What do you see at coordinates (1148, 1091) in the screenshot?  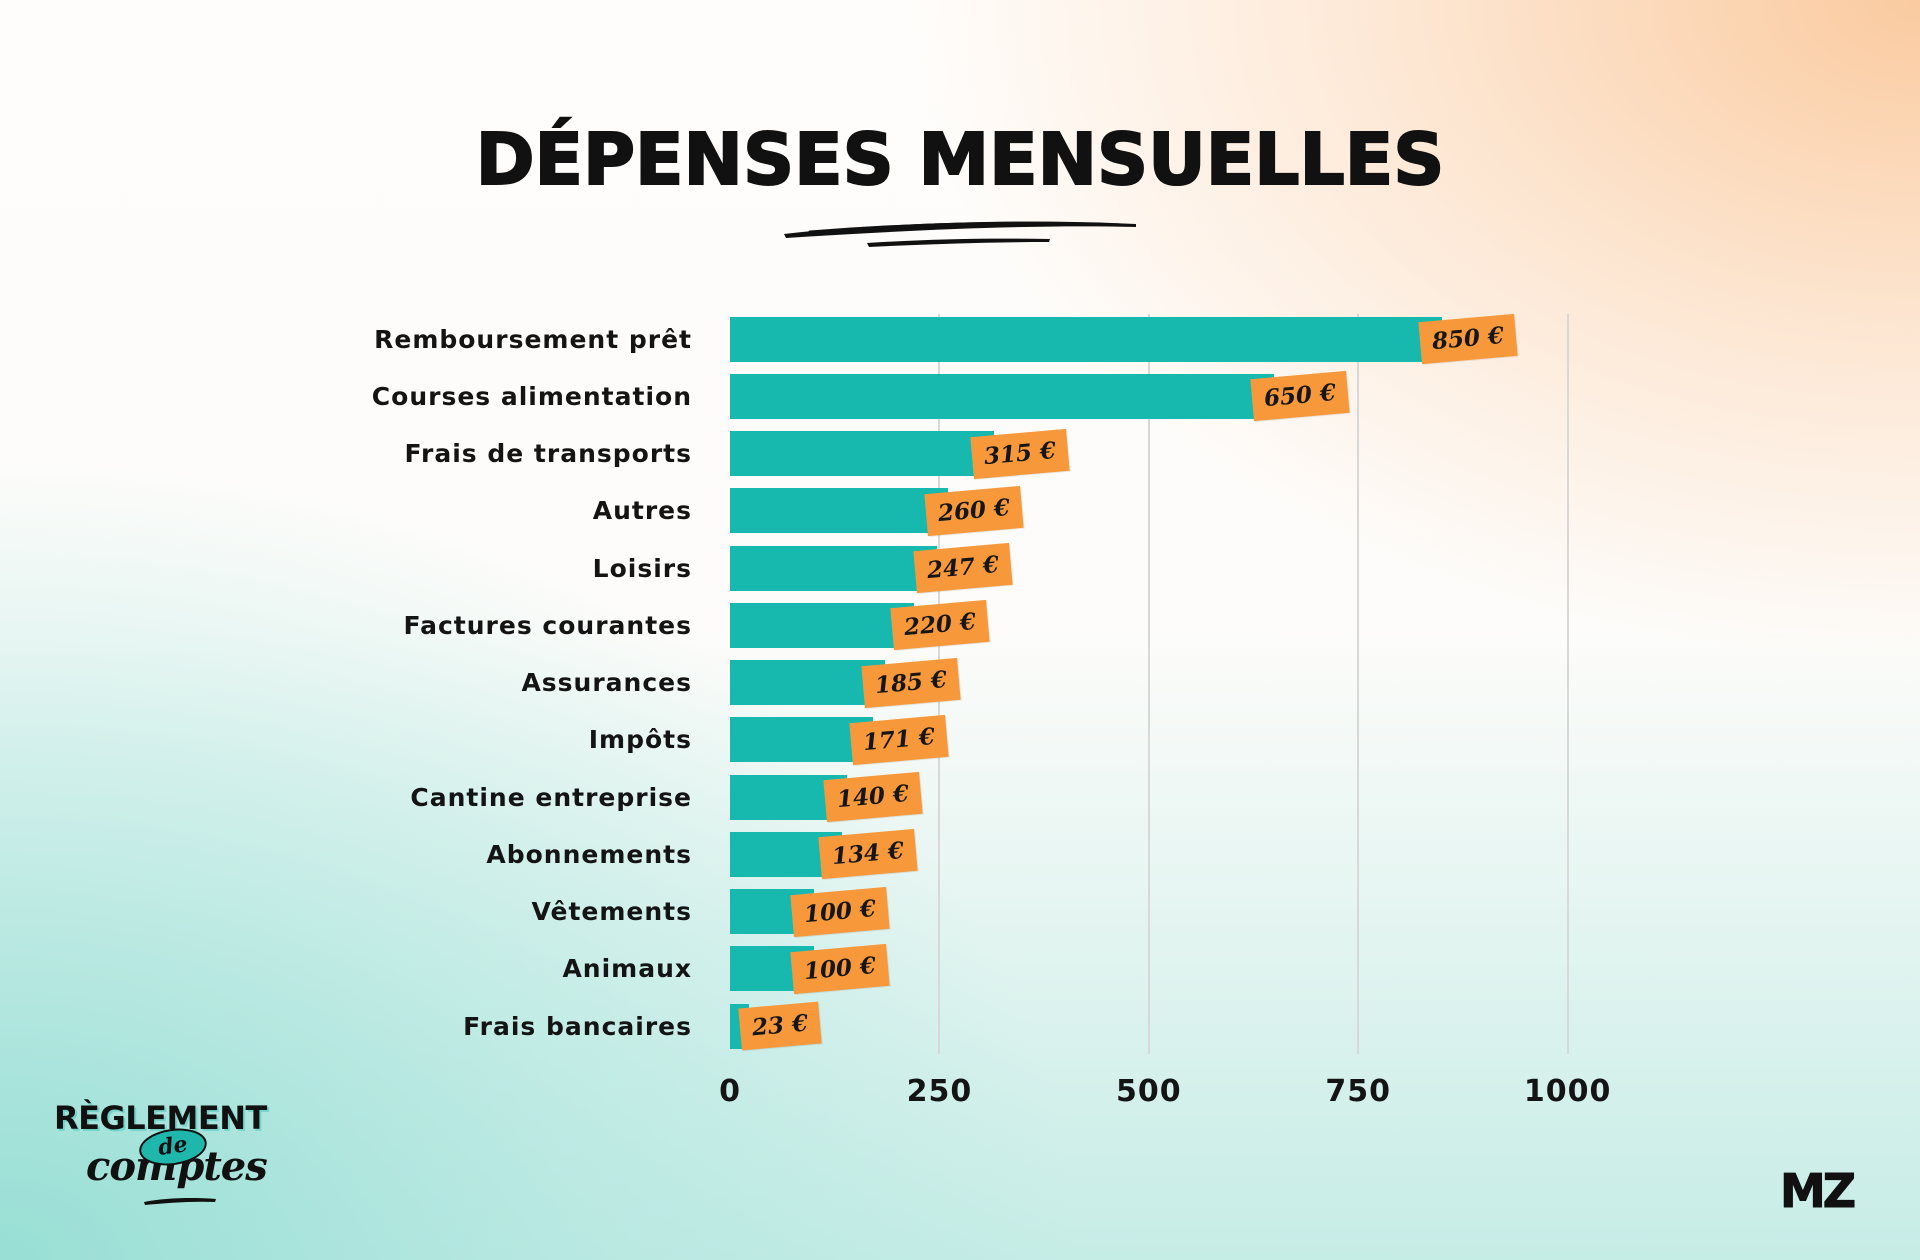 I see `x-tick-label: 500` at bounding box center [1148, 1091].